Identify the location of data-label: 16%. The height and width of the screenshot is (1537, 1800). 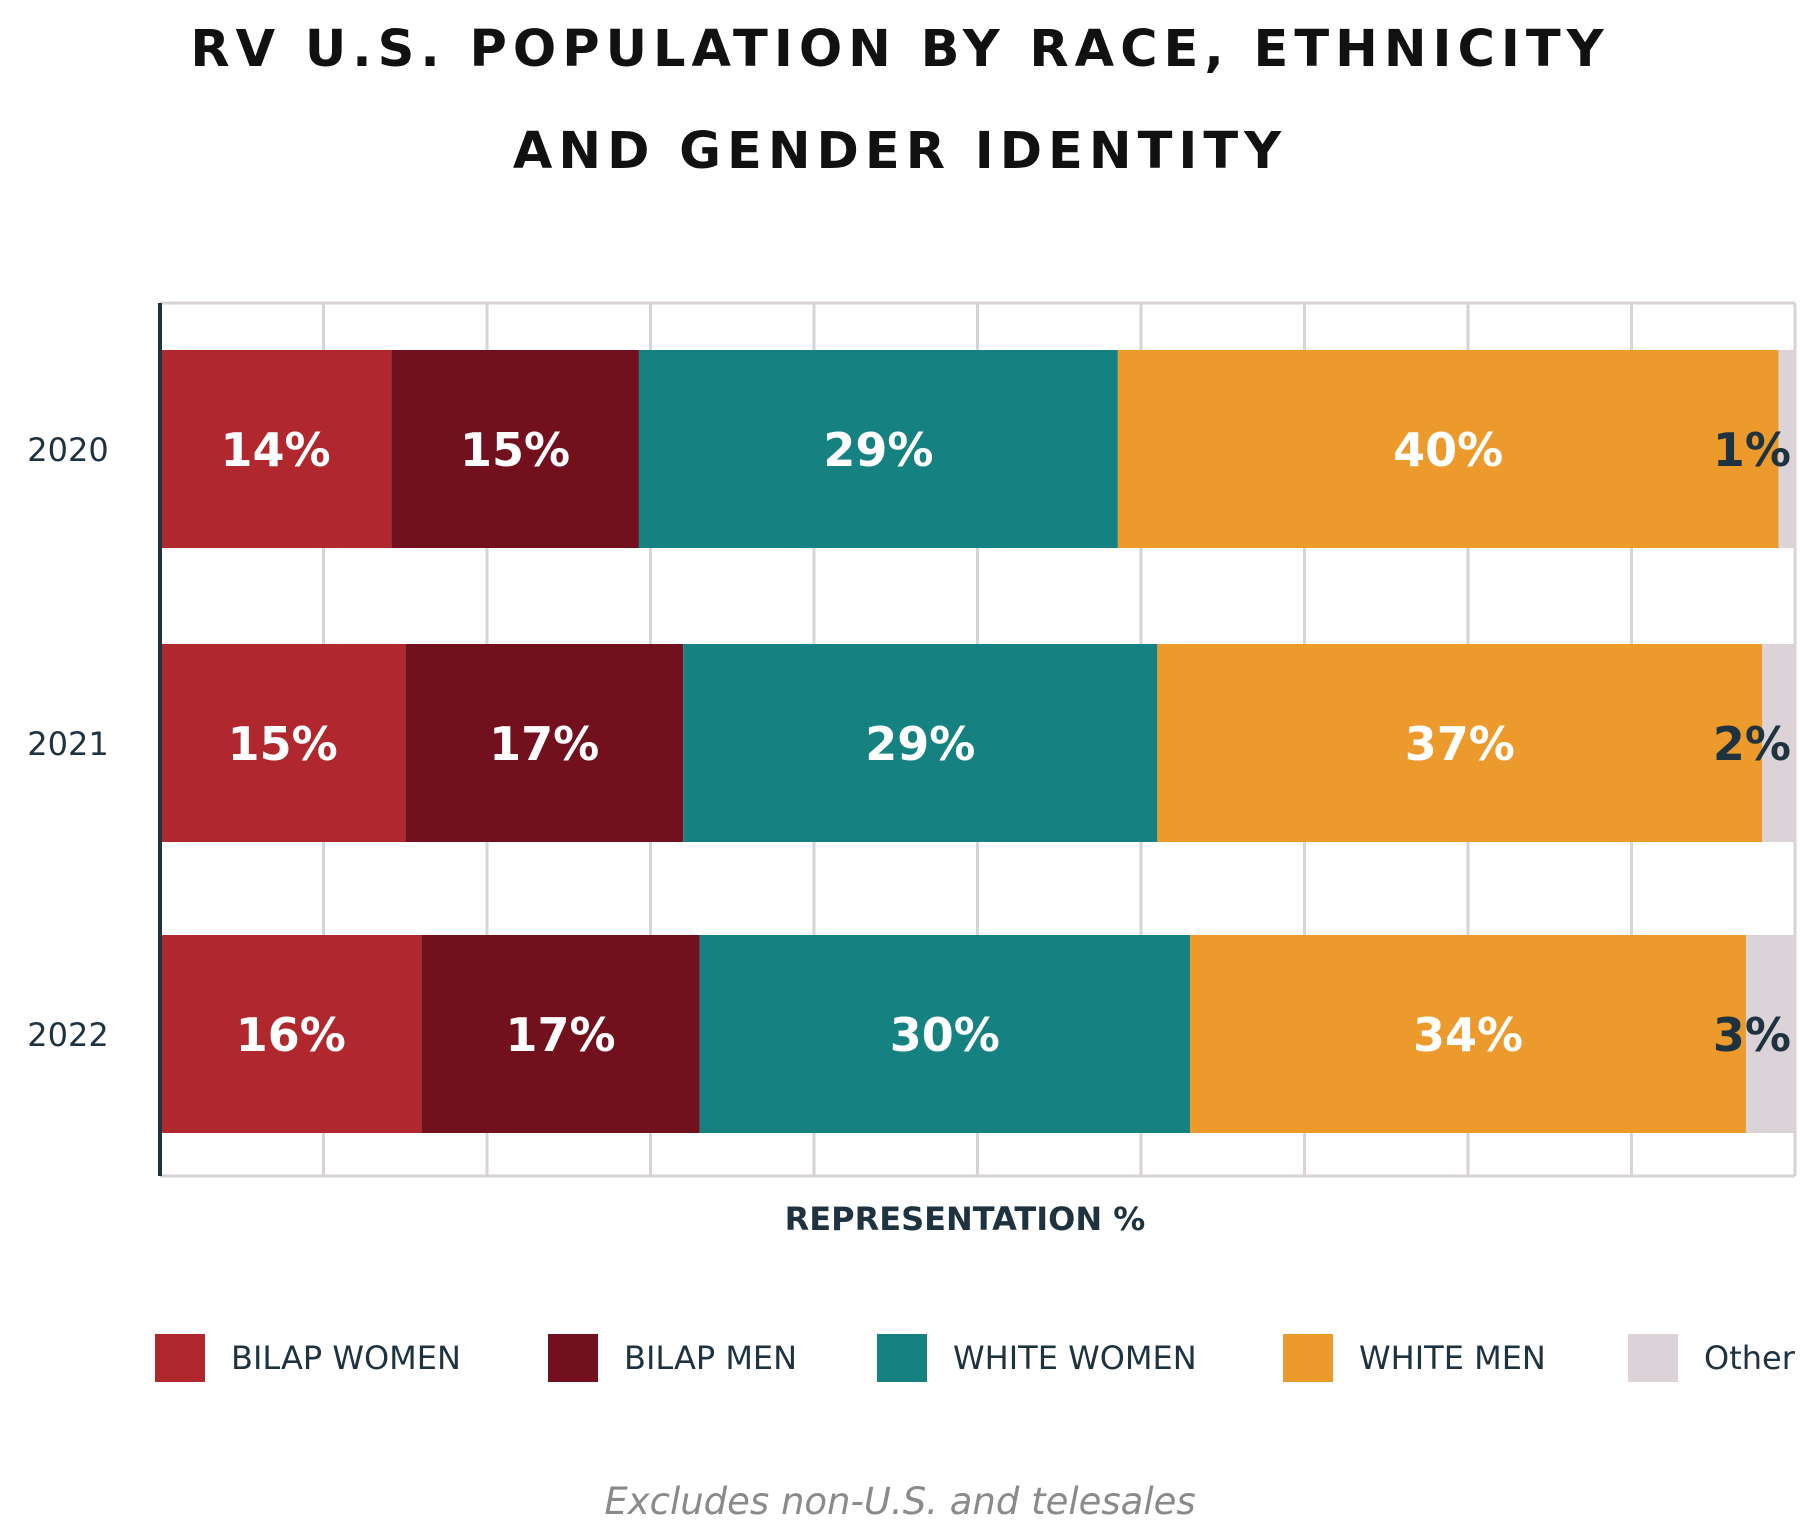
(291, 1035).